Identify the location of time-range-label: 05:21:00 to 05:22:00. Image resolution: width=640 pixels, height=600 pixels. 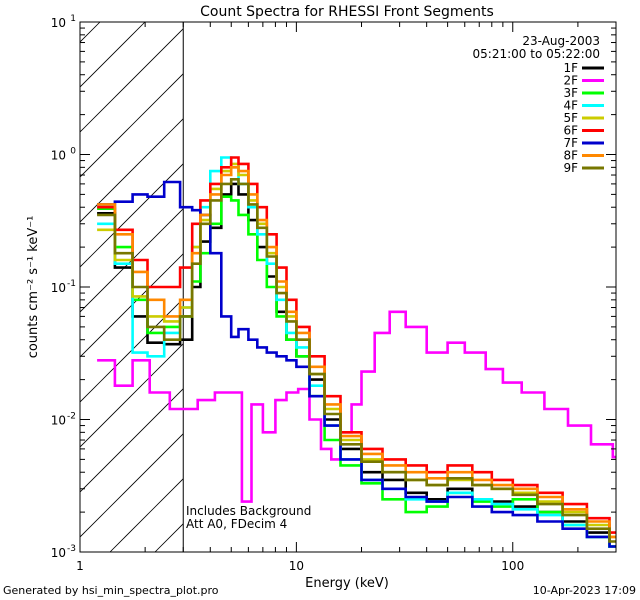
(536, 54).